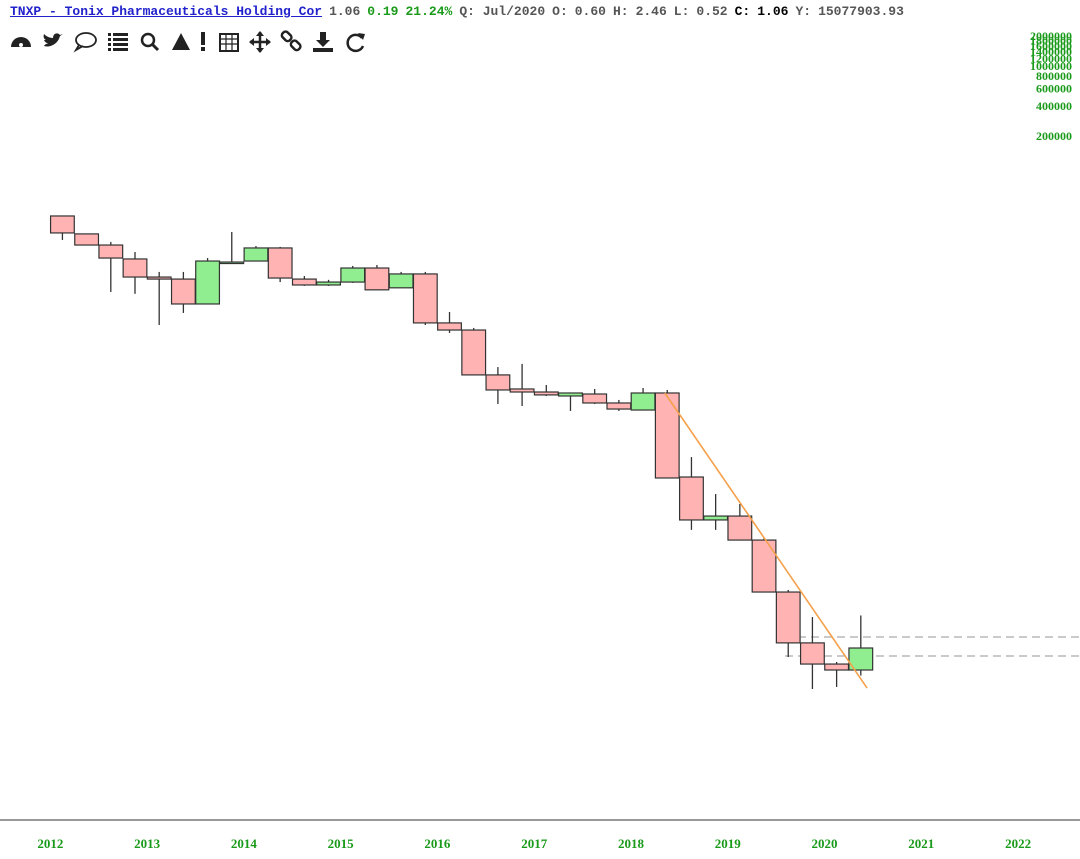  Describe the element at coordinates (147, 843) in the screenshot. I see `x-tick-label: 2013` at that location.